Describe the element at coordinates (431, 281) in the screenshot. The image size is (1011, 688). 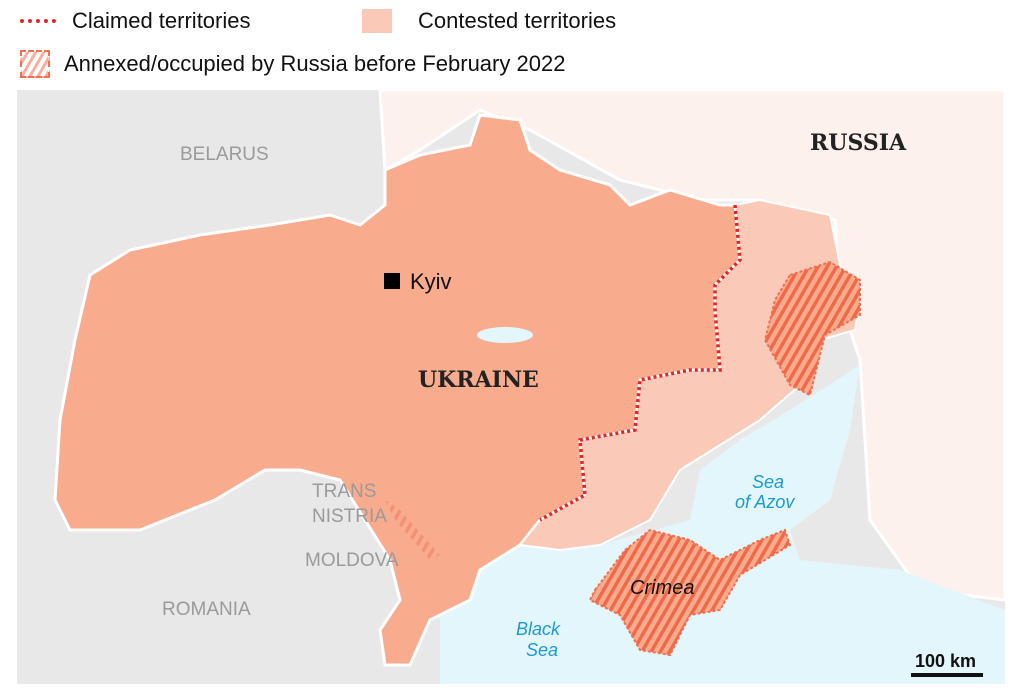
I see `kyiv-label: Kyiv` at that location.